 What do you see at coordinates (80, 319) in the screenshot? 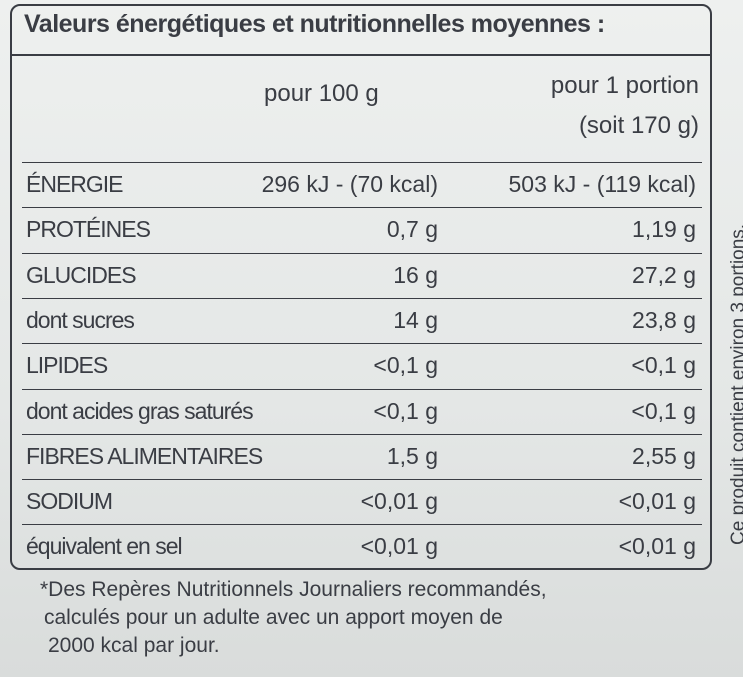
I see `cell-label: dont sucres` at bounding box center [80, 319].